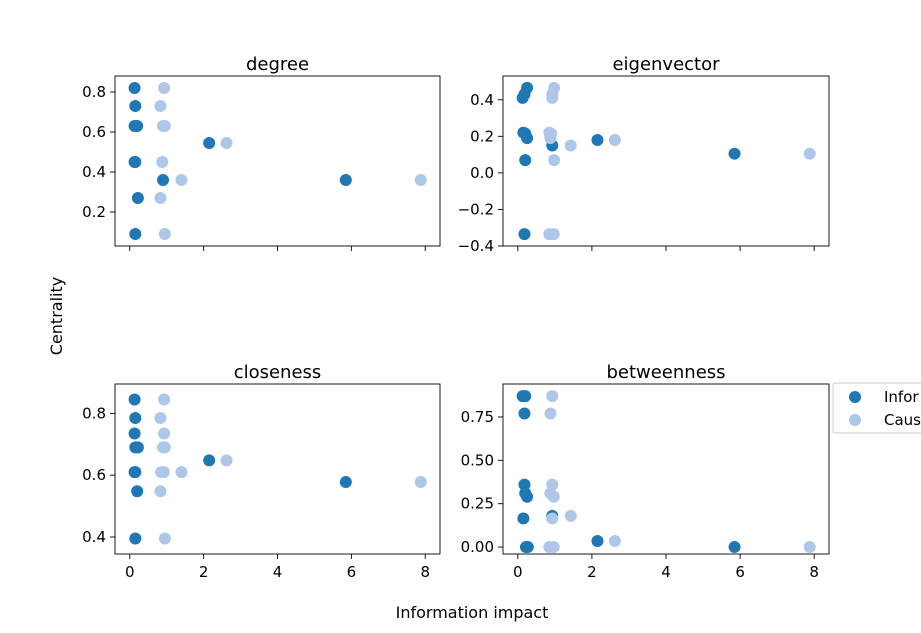 The width and height of the screenshot is (921, 633). Describe the element at coordinates (277, 64) in the screenshot. I see `subplot-title: degree` at that location.